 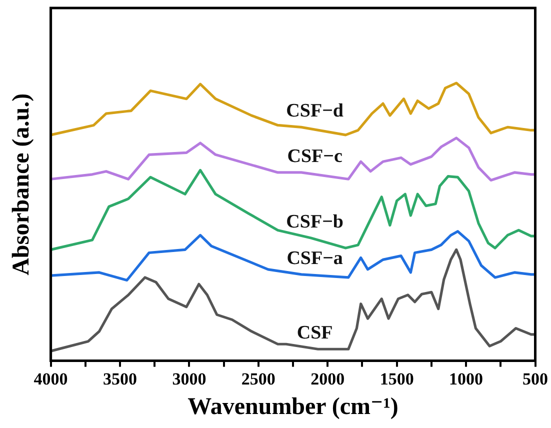 What do you see at coordinates (315, 258) in the screenshot?
I see `series-label: CSF−a` at bounding box center [315, 258].